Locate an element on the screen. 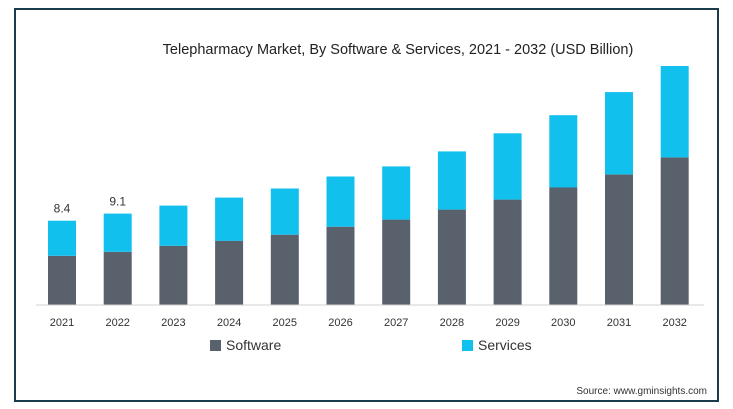 This screenshot has width=733, height=409. bar-software-2024 is located at coordinates (229, 272).